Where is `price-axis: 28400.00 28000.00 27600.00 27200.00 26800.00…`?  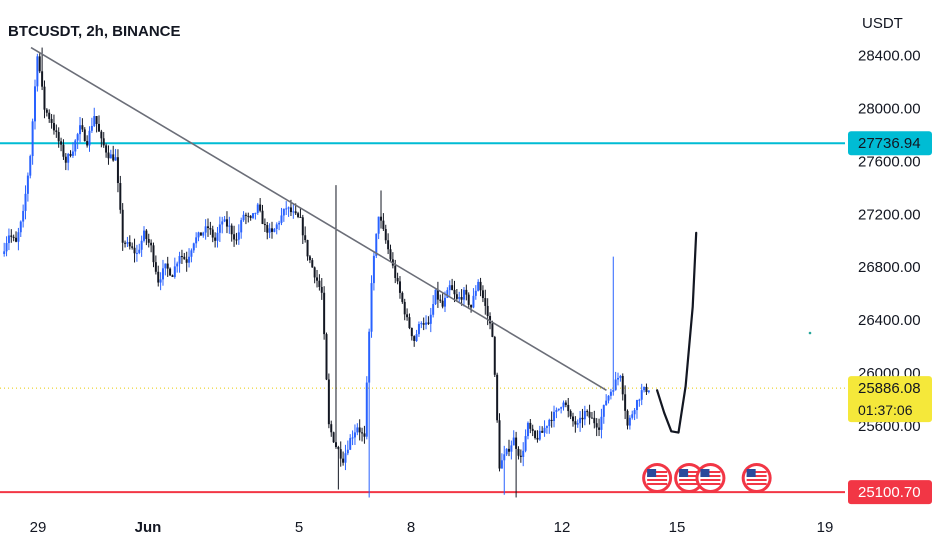 price-axis: 28400.00 28000.00 27600.00 27200.00 26800.00… is located at coordinates (890, 276).